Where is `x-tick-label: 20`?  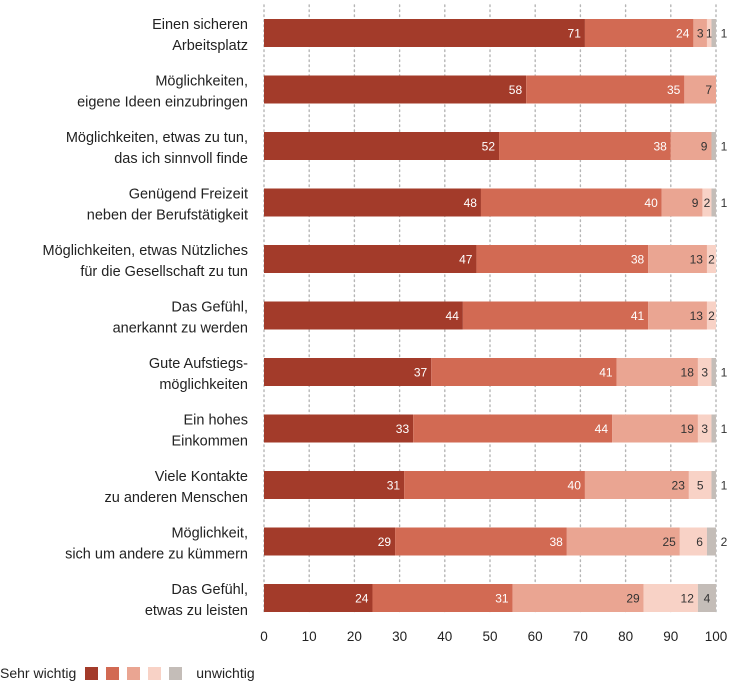 x-tick-label: 20 is located at coordinates (354, 636).